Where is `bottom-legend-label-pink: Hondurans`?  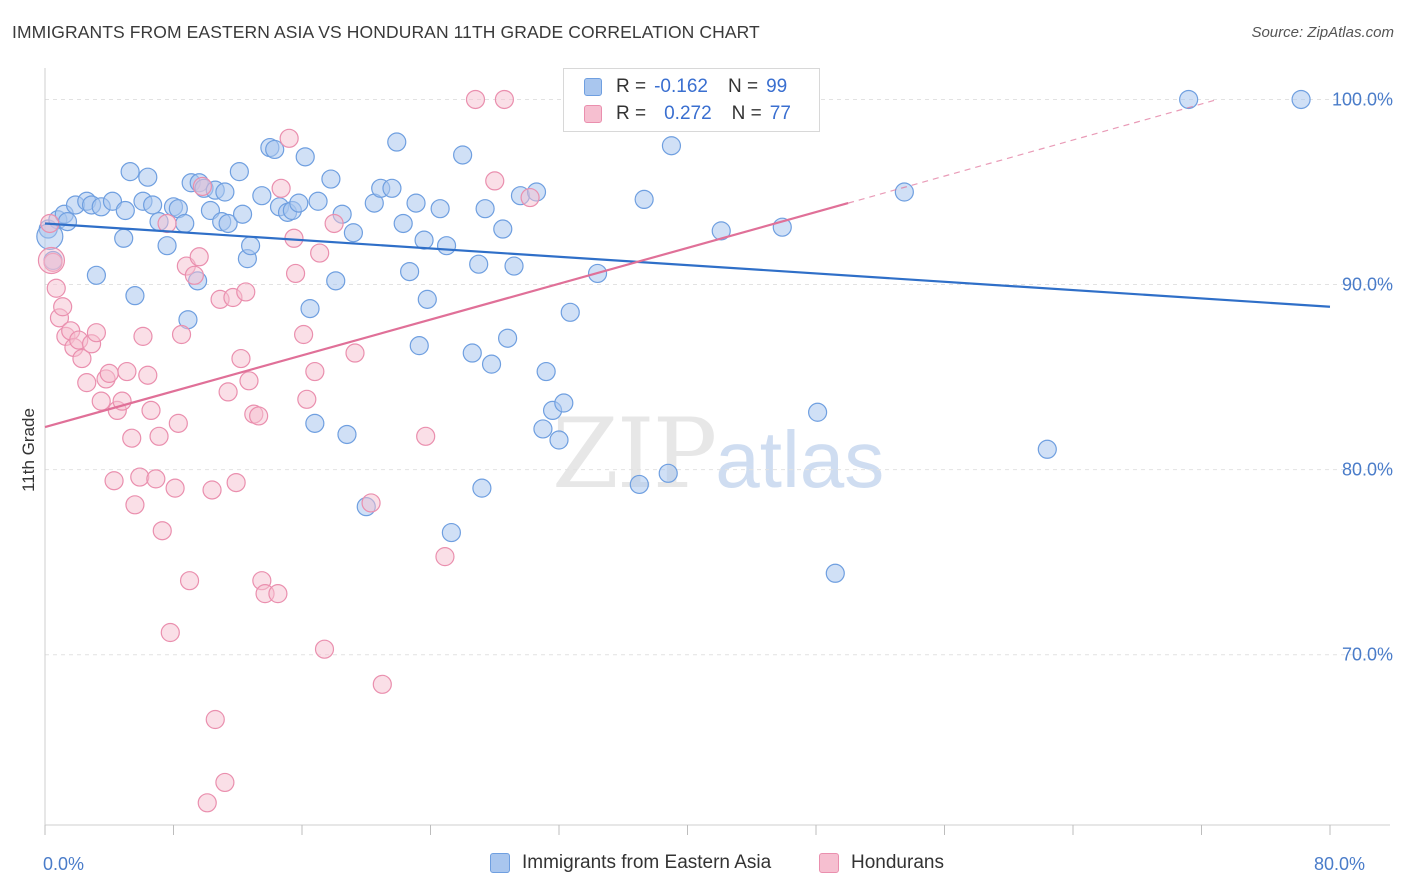 bottom-legend-label-pink: Hondurans is located at coordinates (897, 862).